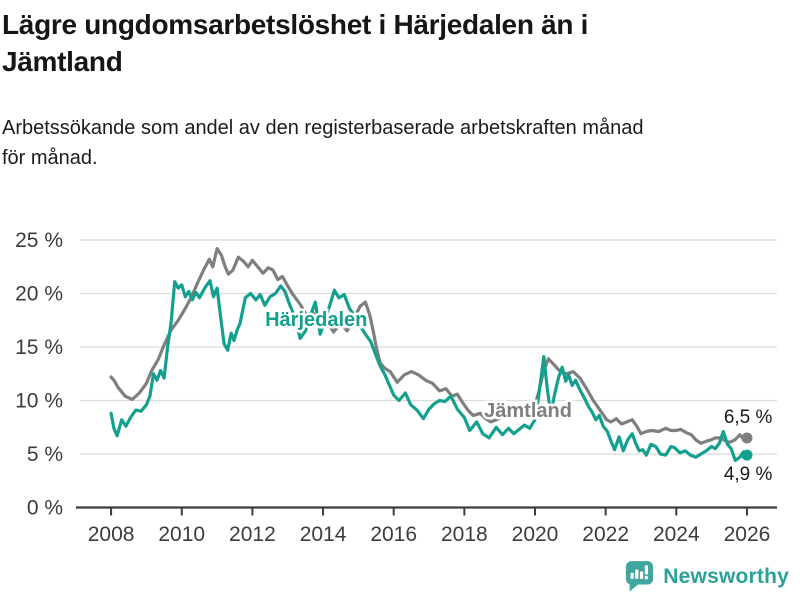  Describe the element at coordinates (45, 454) in the screenshot. I see `y-tick-label: 5 %` at that location.